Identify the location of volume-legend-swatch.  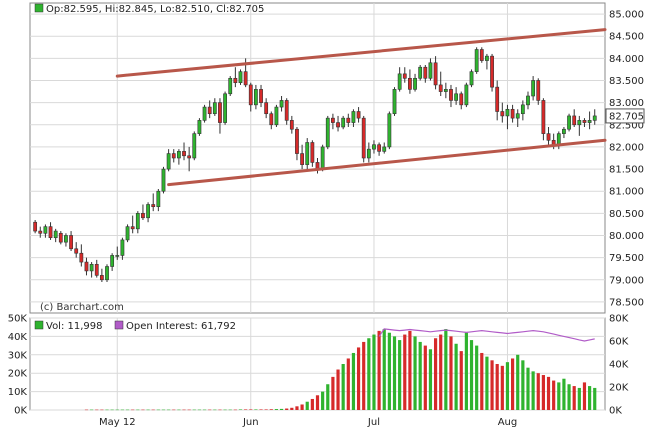
(39, 325).